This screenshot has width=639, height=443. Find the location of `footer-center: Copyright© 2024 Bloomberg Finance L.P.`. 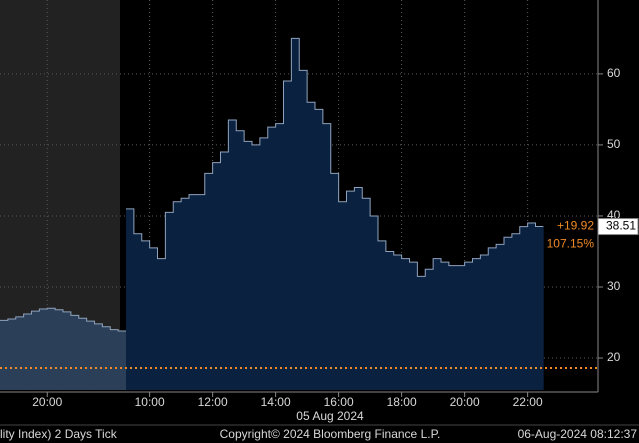

footer-center: Copyright© 2024 Bloomberg Finance L.P. is located at coordinates (330, 434).